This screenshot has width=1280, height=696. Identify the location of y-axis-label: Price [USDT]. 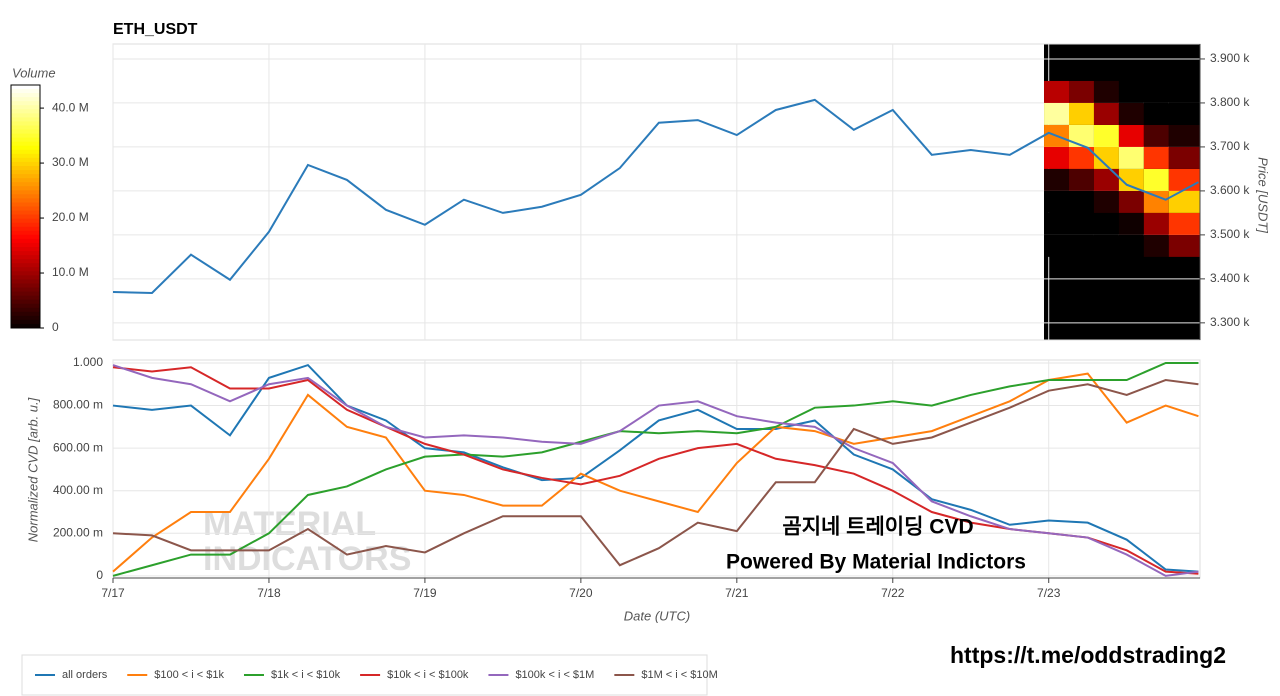
(1263, 195).